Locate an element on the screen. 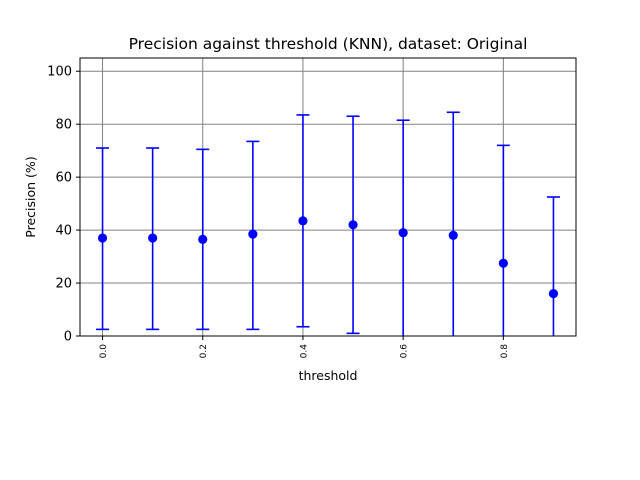 This screenshot has height=480, width=640. x-tick-label: 0.8 is located at coordinates (505, 351).